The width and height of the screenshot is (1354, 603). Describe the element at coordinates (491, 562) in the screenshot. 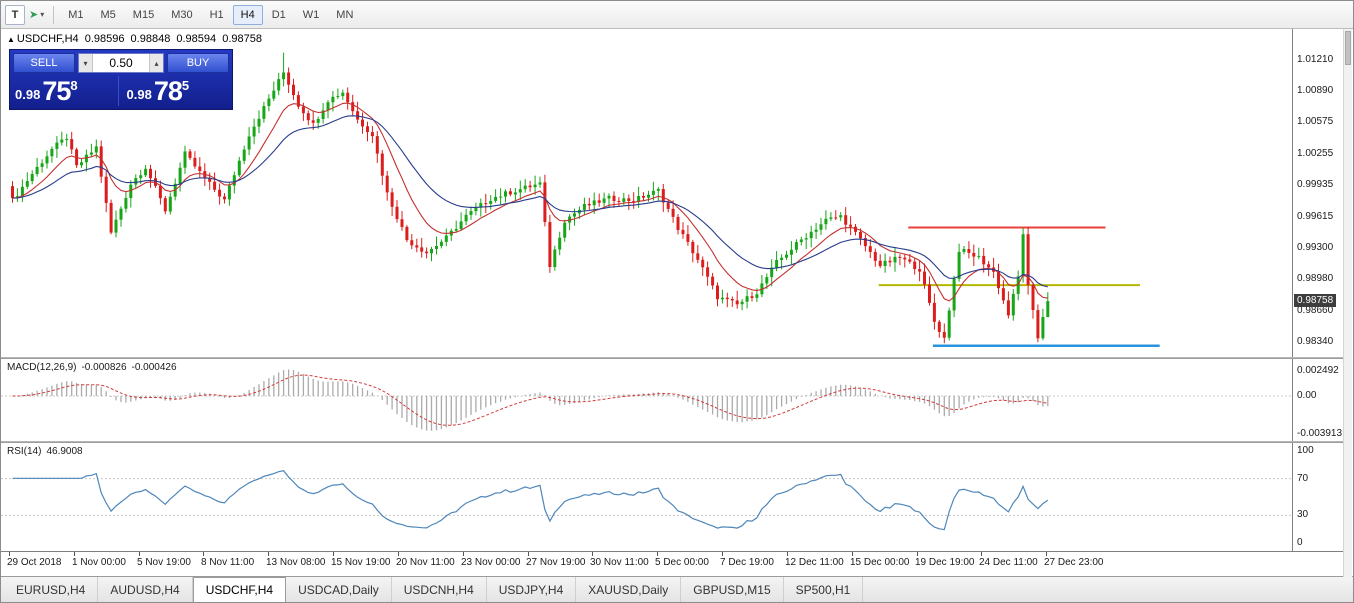

I see `time-label: 23 Nov 00:00` at that location.